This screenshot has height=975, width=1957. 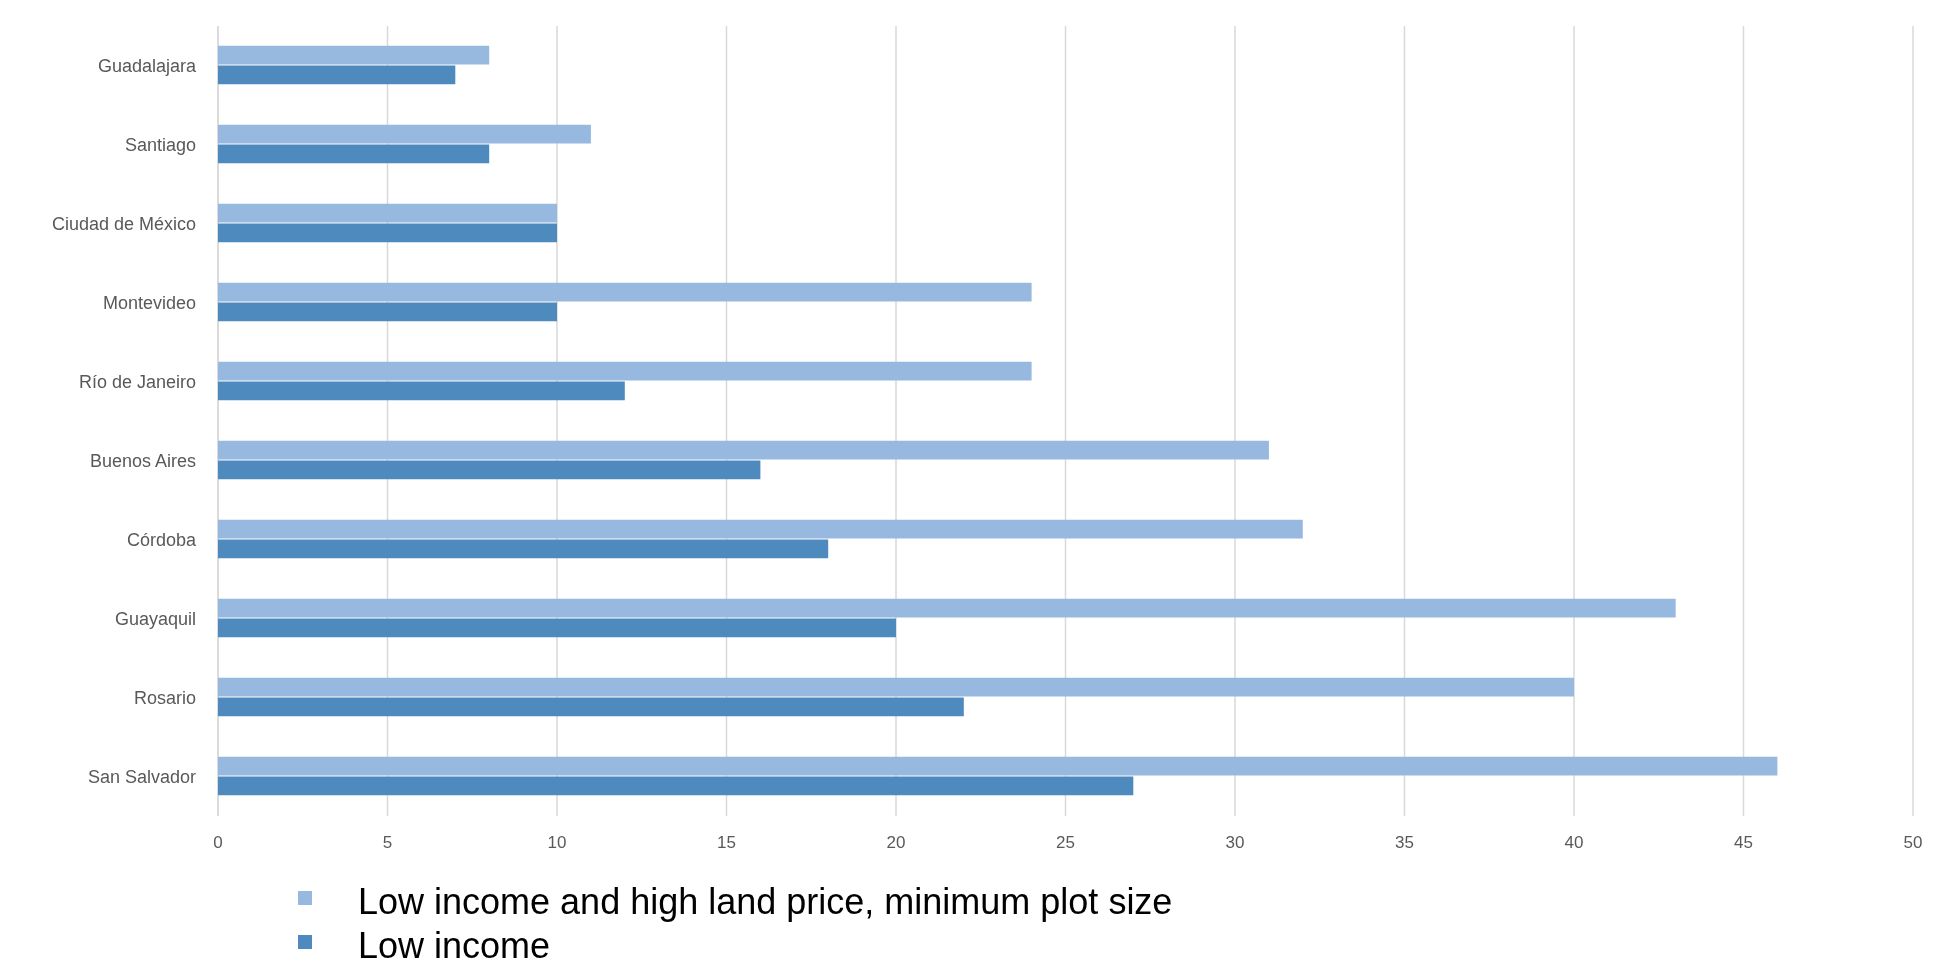 What do you see at coordinates (1743, 842) in the screenshot?
I see `x-tick-label: 45` at bounding box center [1743, 842].